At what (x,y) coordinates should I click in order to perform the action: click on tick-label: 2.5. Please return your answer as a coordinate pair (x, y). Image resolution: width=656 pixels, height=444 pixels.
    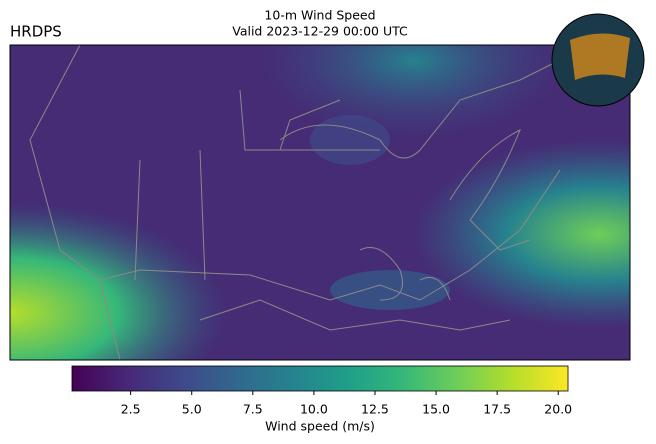
    Looking at the image, I should click on (131, 409).